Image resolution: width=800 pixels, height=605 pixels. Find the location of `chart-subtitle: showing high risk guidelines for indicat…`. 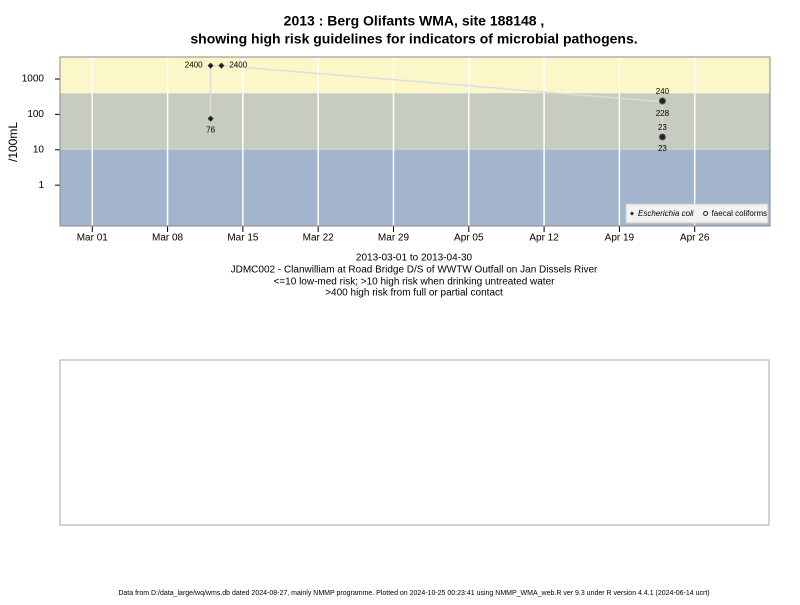

chart-subtitle: showing high risk guidelines for indicat… is located at coordinates (413, 39).